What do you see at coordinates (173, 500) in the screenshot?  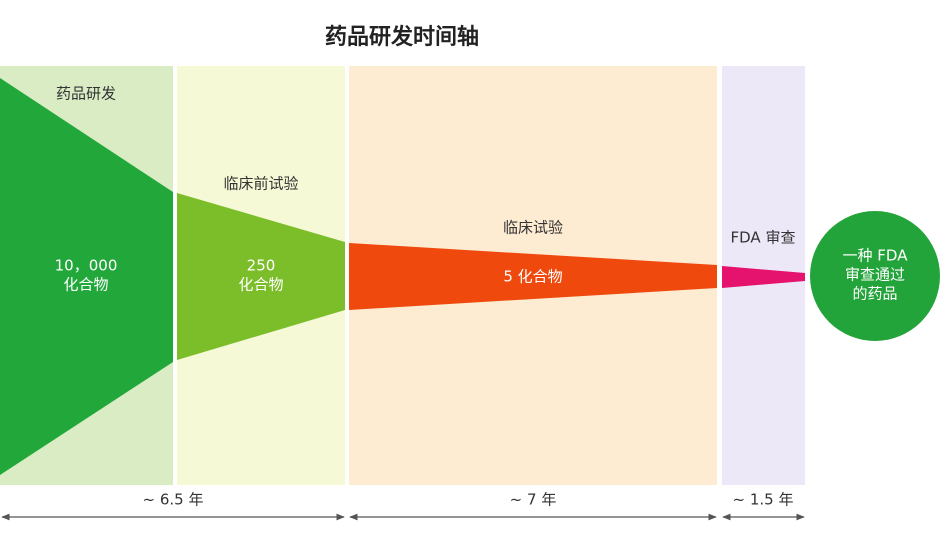 I see `duration-label: ~ 6.5 年` at bounding box center [173, 500].